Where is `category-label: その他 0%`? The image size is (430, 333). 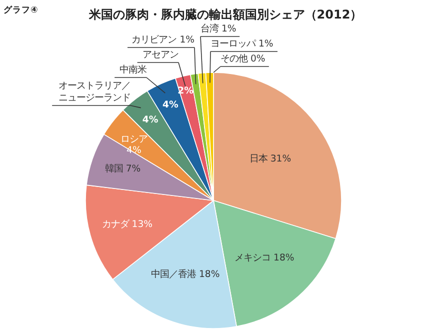
category-label: その他 0% is located at coordinates (243, 59).